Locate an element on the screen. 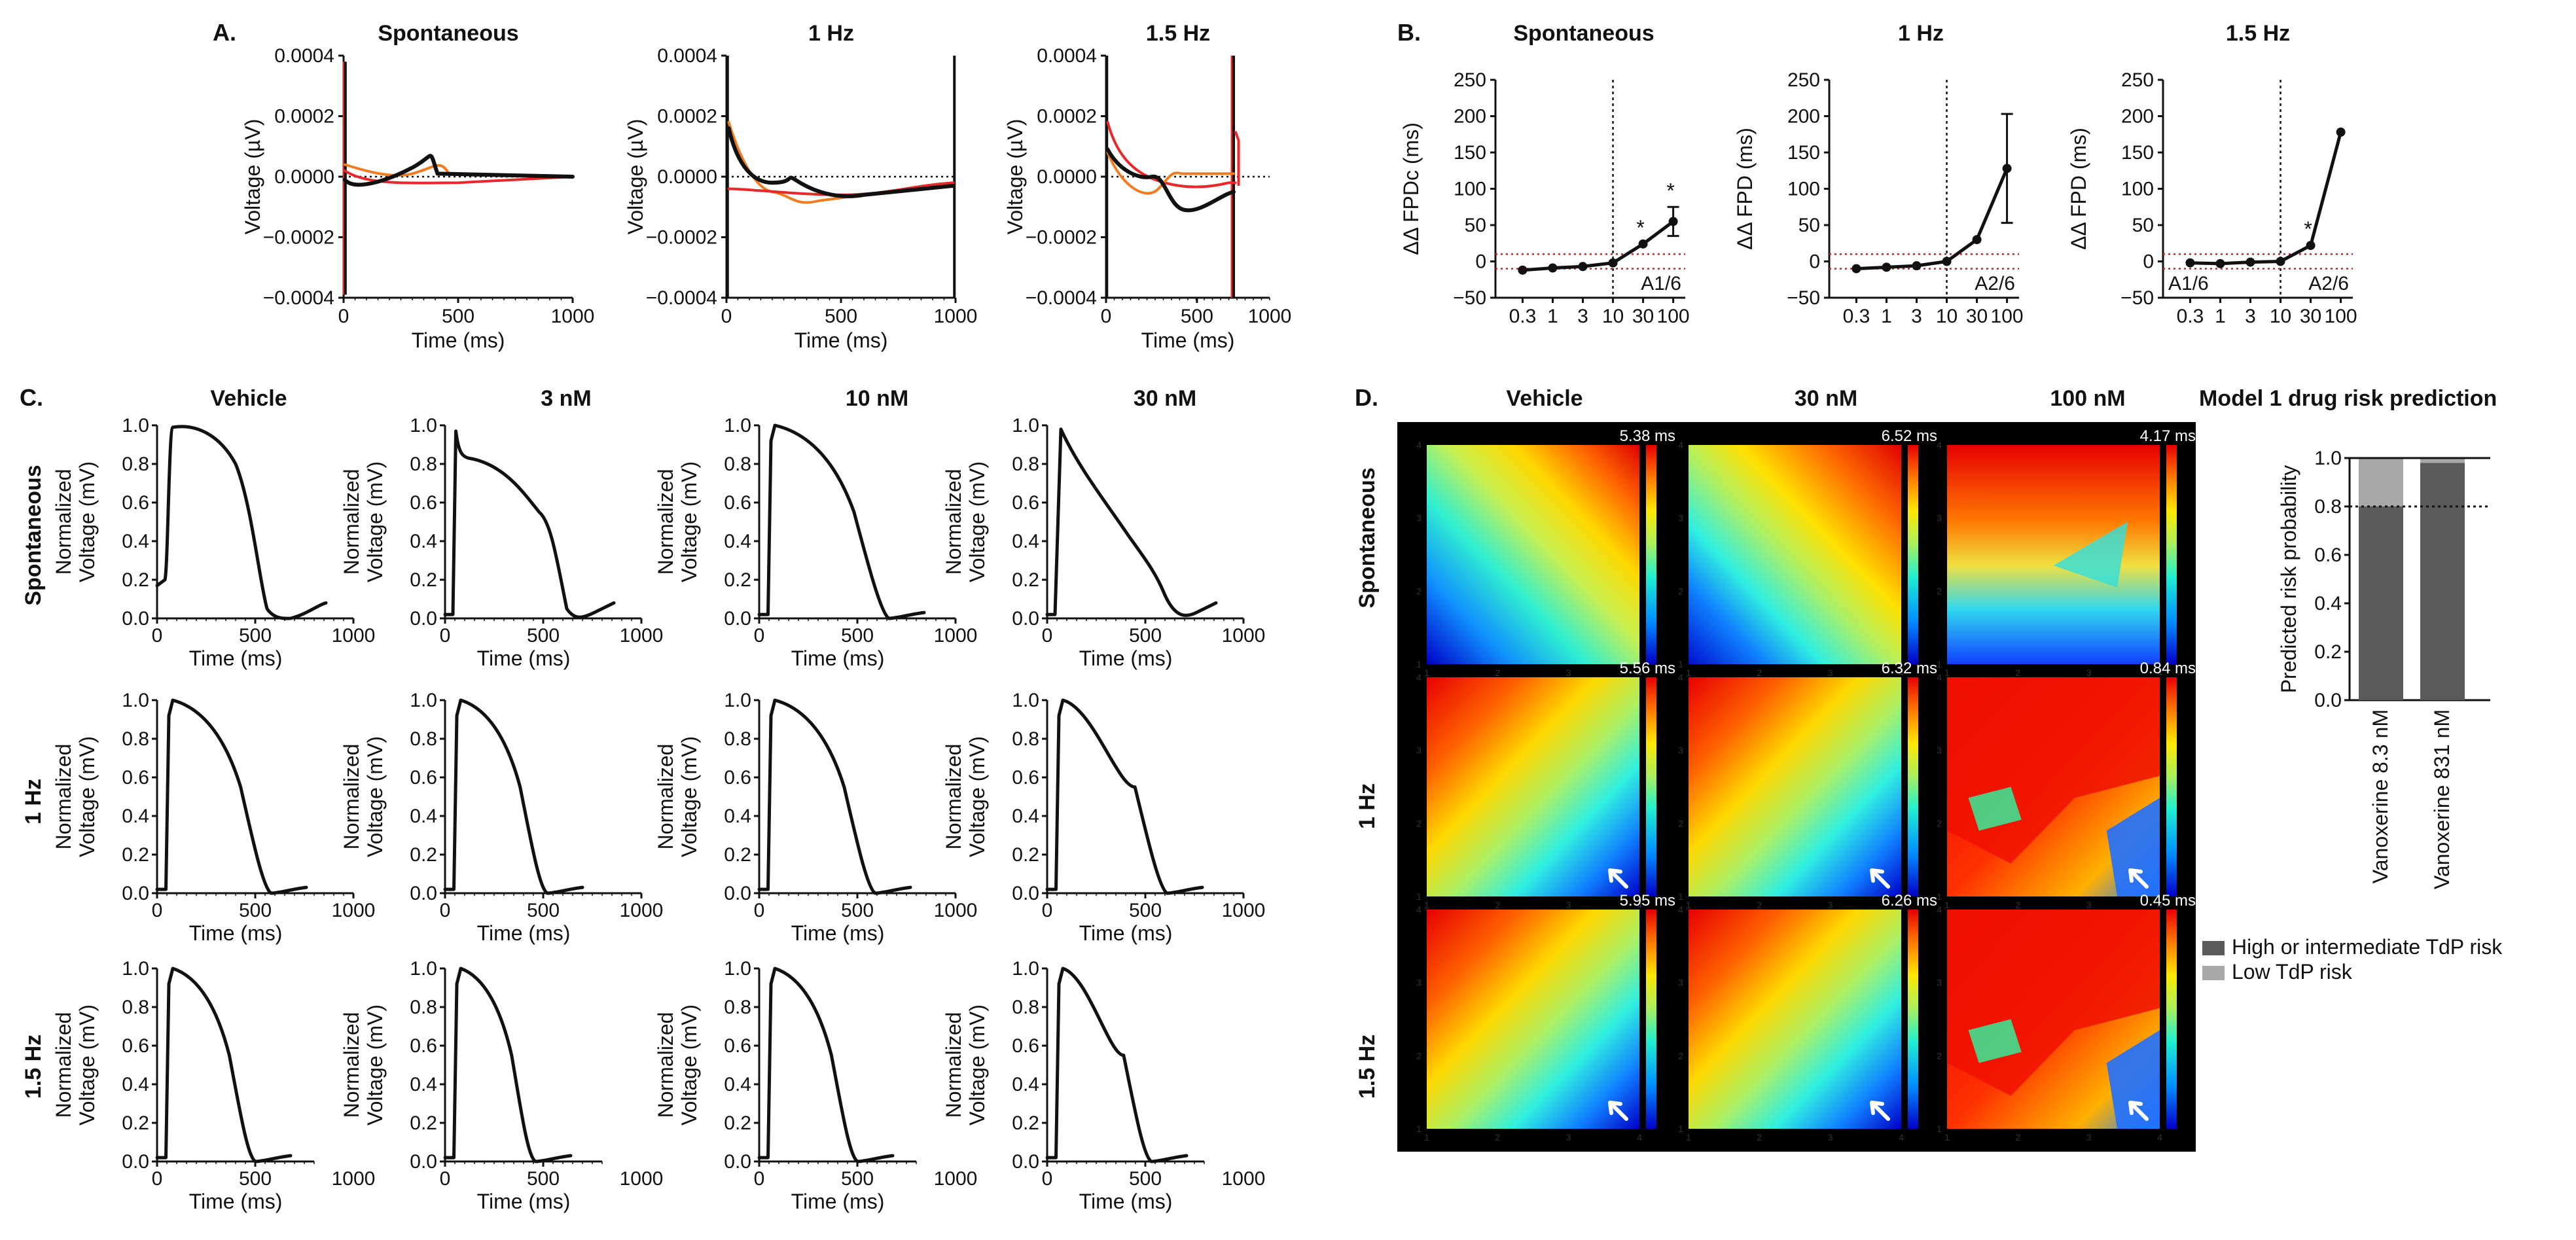 The height and width of the screenshot is (1240, 2576). y-tick-label: 0.0002 is located at coordinates (304, 117).